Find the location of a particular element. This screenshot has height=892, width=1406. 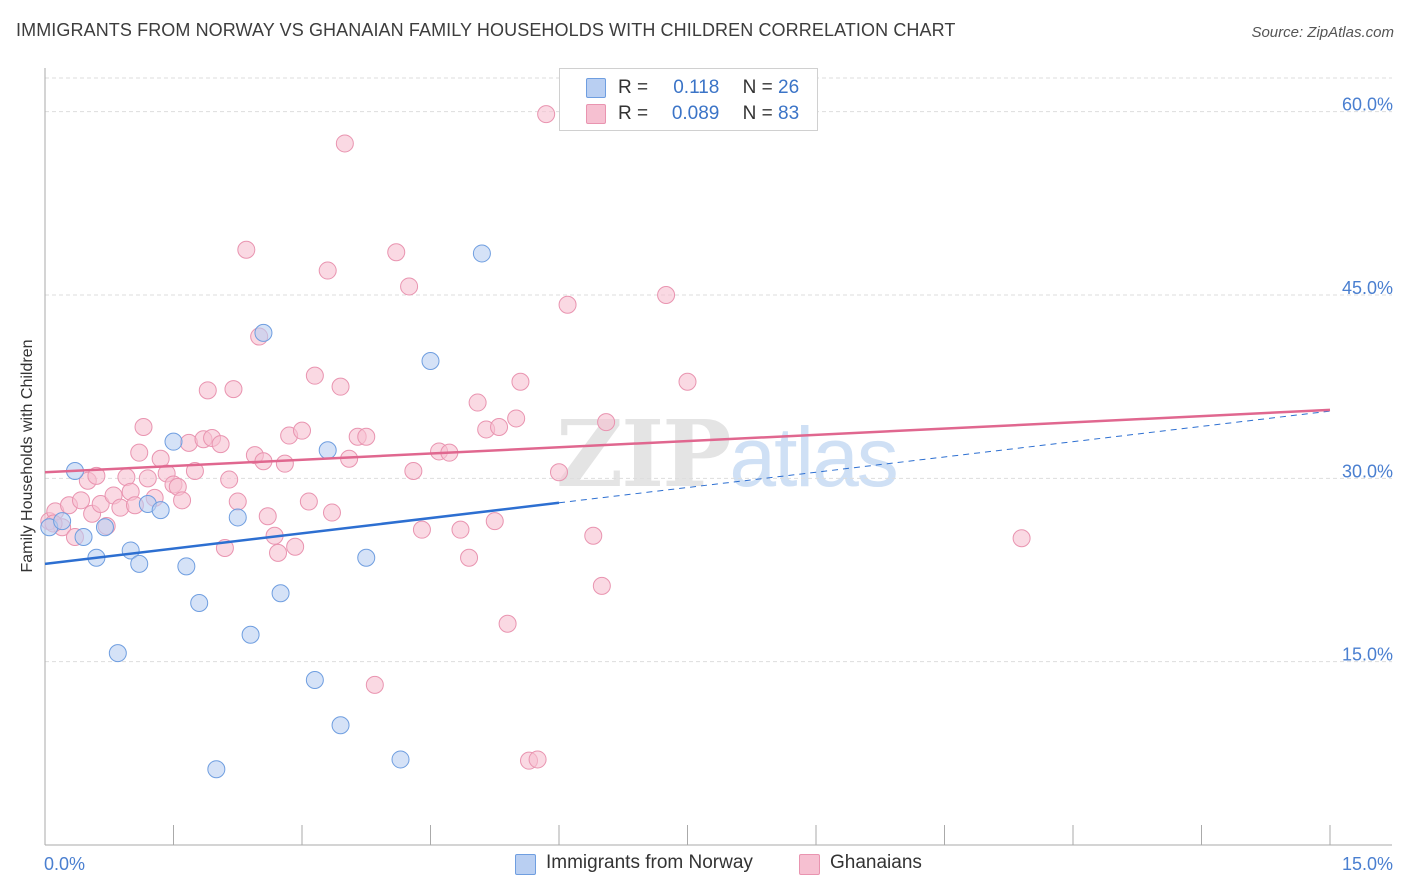

norway-swatch is located at coordinates (596, 88).